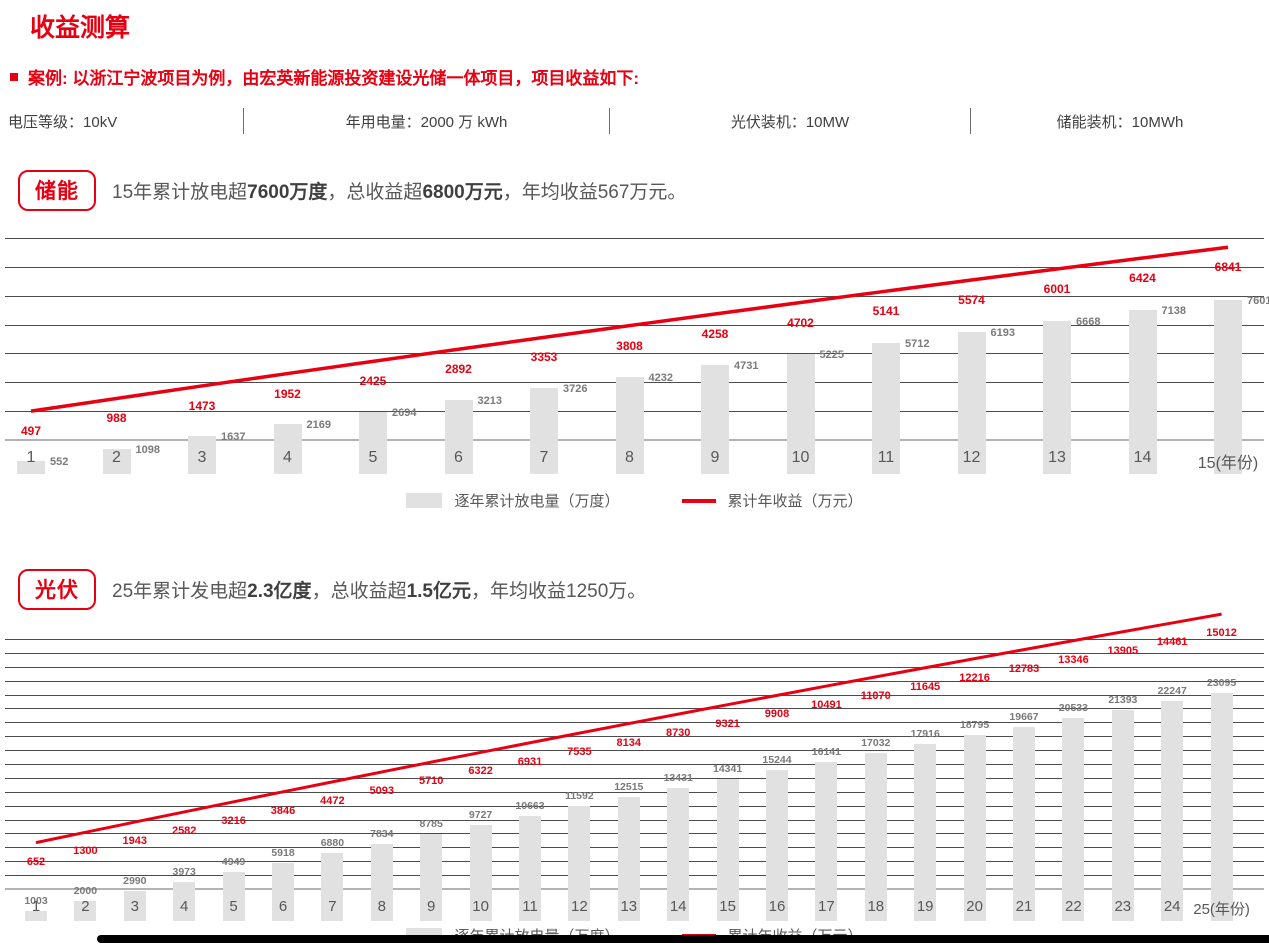 This screenshot has height=946, width=1269. Describe the element at coordinates (876, 906) in the screenshot. I see `x-axis-label: 18` at that location.